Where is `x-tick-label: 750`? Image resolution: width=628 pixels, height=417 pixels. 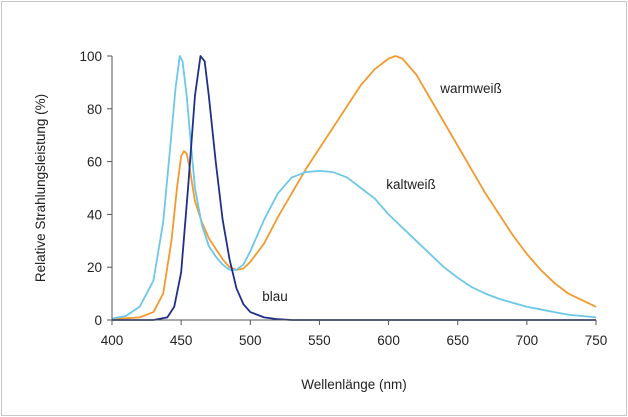 x-tick-label: 750 is located at coordinates (596, 340).